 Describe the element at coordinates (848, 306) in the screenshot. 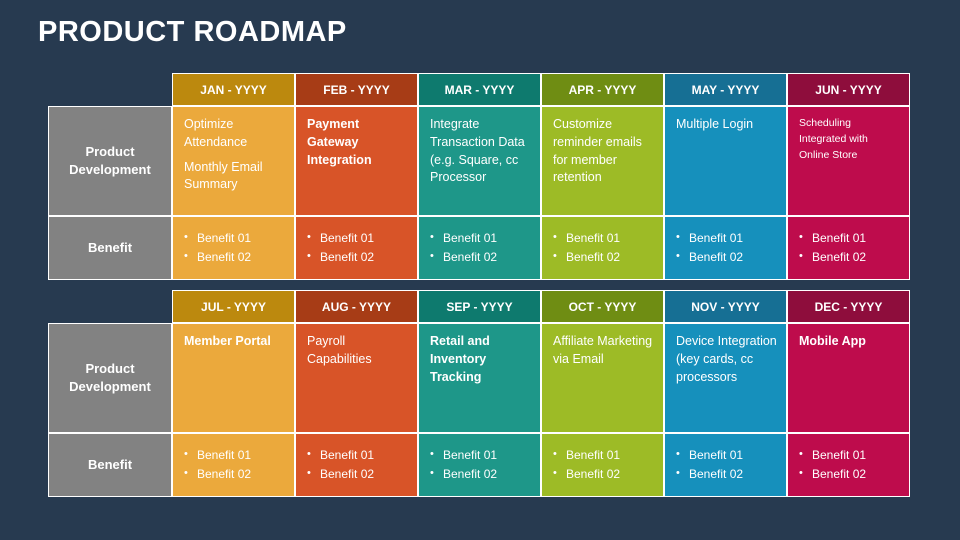

I see `month-header-dec: DEC - YYYY` at that location.